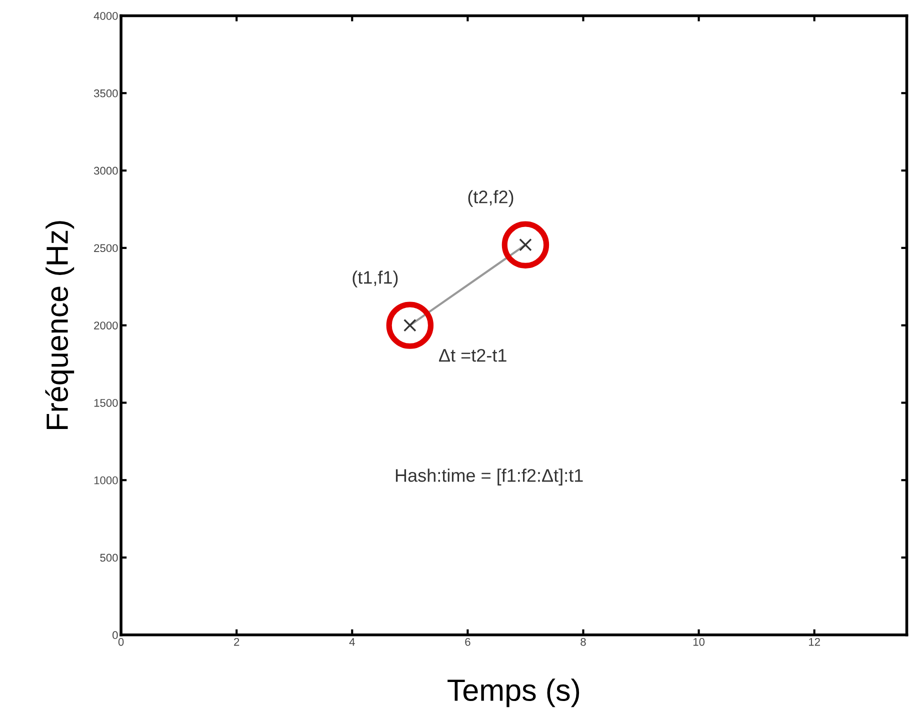 The width and height of the screenshot is (919, 715). Describe the element at coordinates (106, 326) in the screenshot. I see `y-tick-label: 2000` at that location.